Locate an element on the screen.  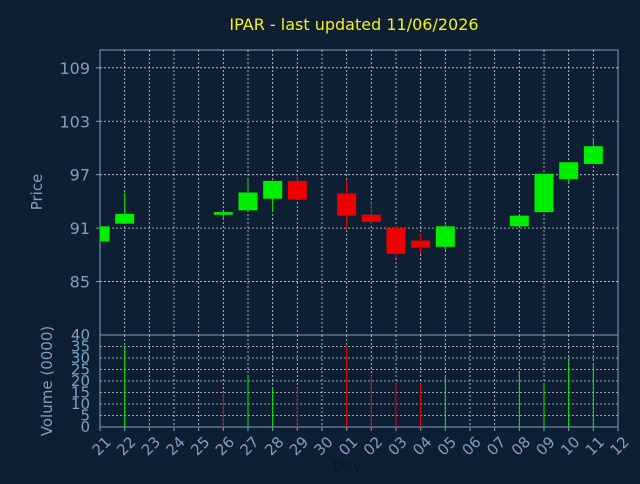
x-tick-label: 10 is located at coordinates (570, 446).